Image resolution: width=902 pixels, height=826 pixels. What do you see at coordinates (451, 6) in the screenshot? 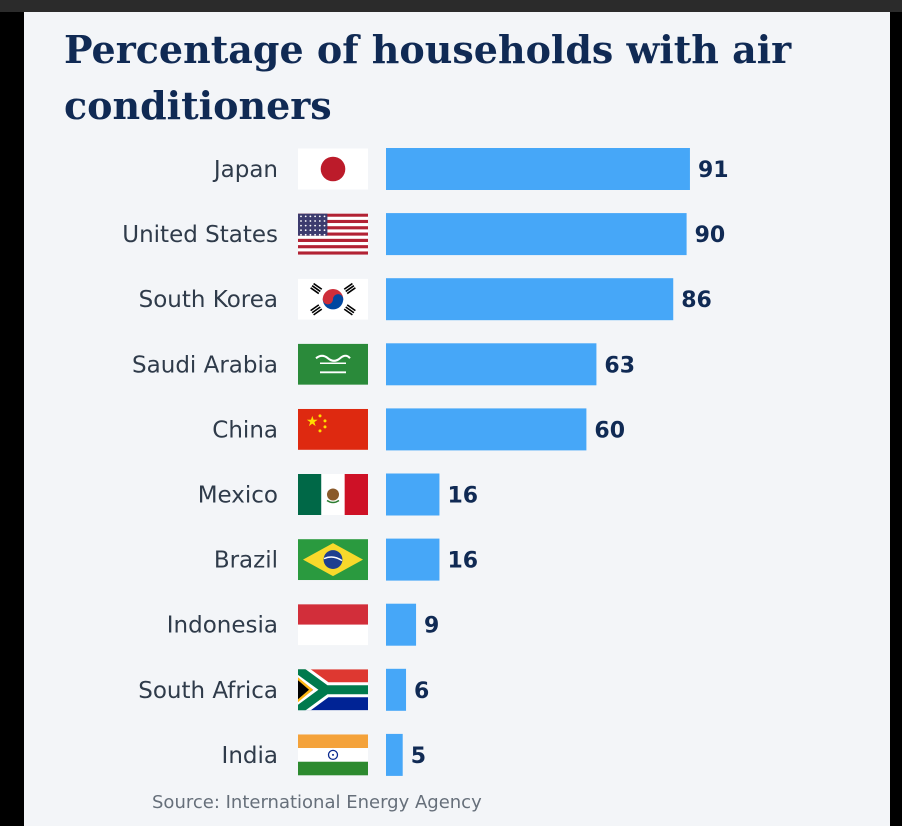
I see `top-bar` at bounding box center [451, 6].